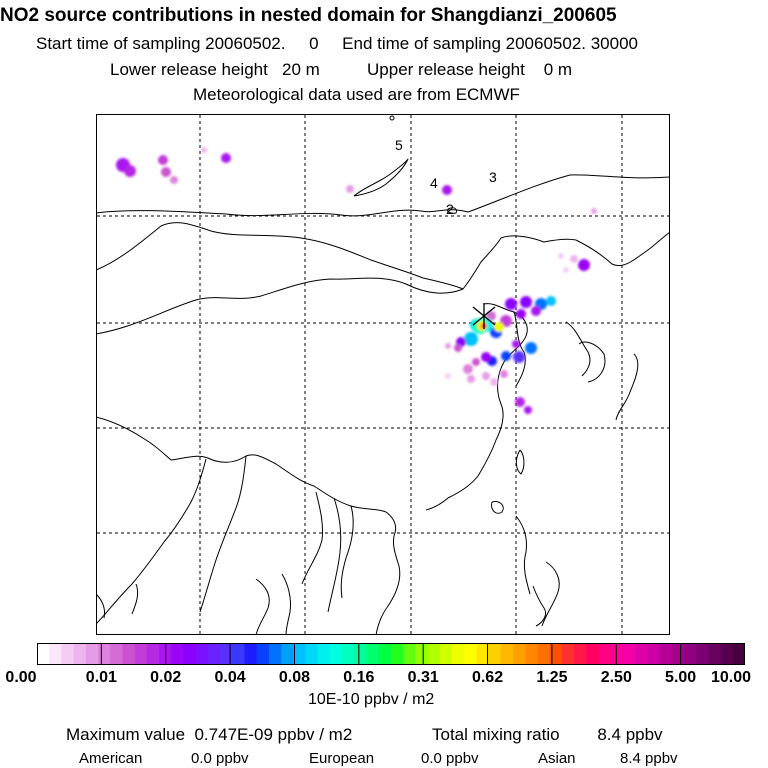 This screenshot has height=768, width=768. What do you see at coordinates (101, 677) in the screenshot?
I see `scale-tick-label: 0.01` at bounding box center [101, 677].